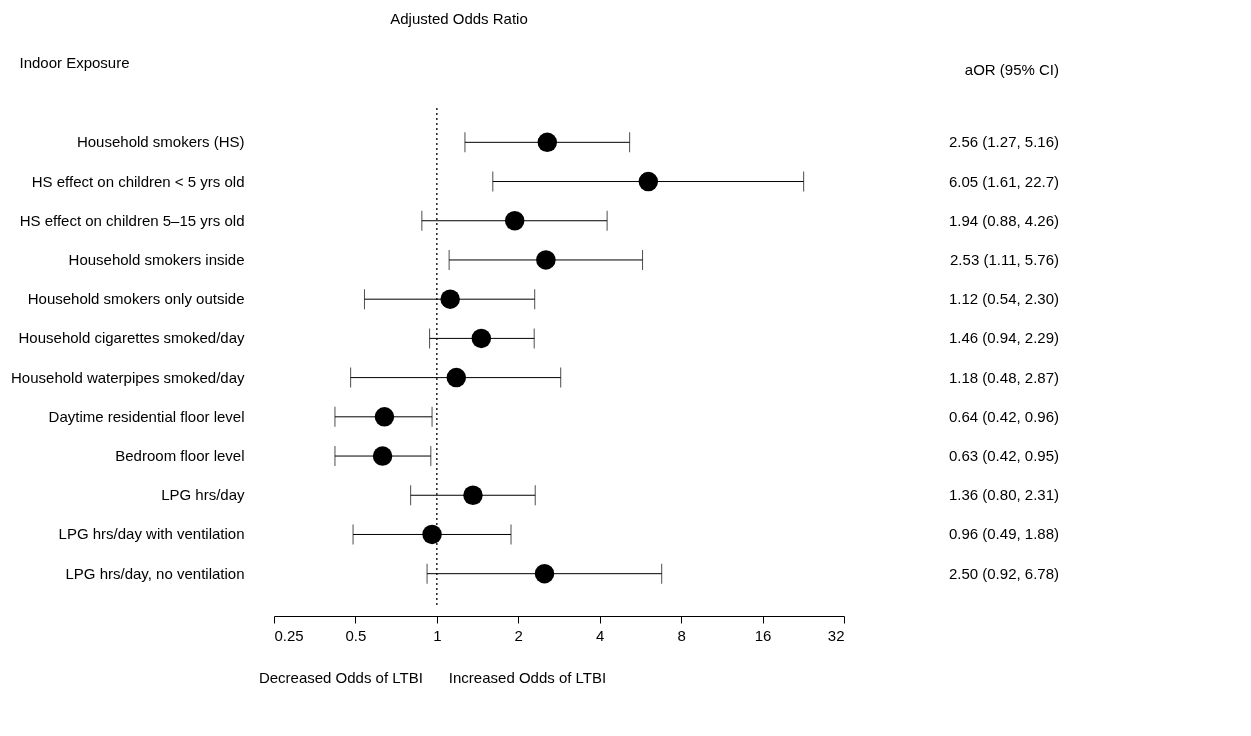 The height and width of the screenshot is (736, 1251). Describe the element at coordinates (136, 299) in the screenshot. I see `y-tick-label: Household smokers only outside` at that location.